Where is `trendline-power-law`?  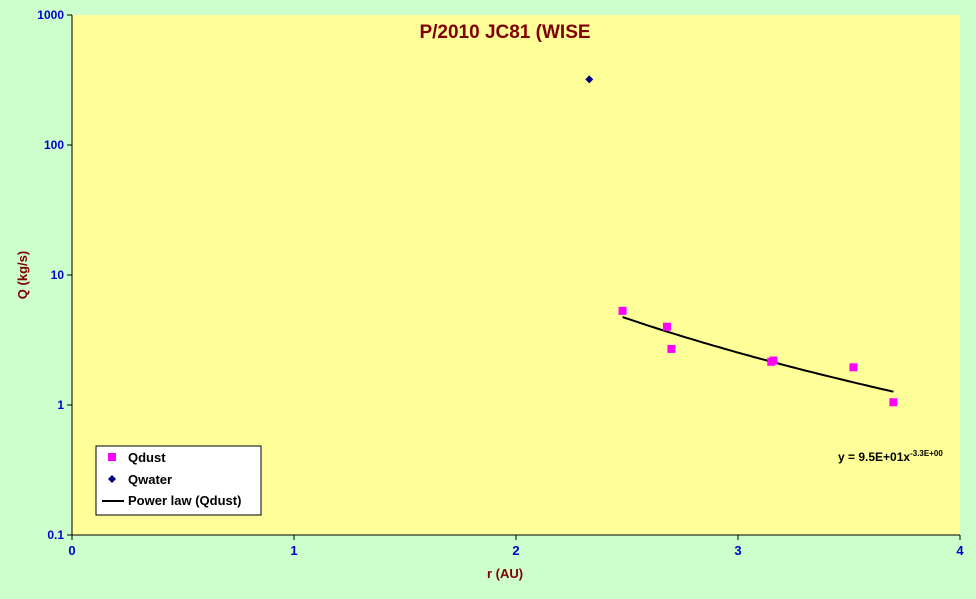 trendline-power-law is located at coordinates (758, 354).